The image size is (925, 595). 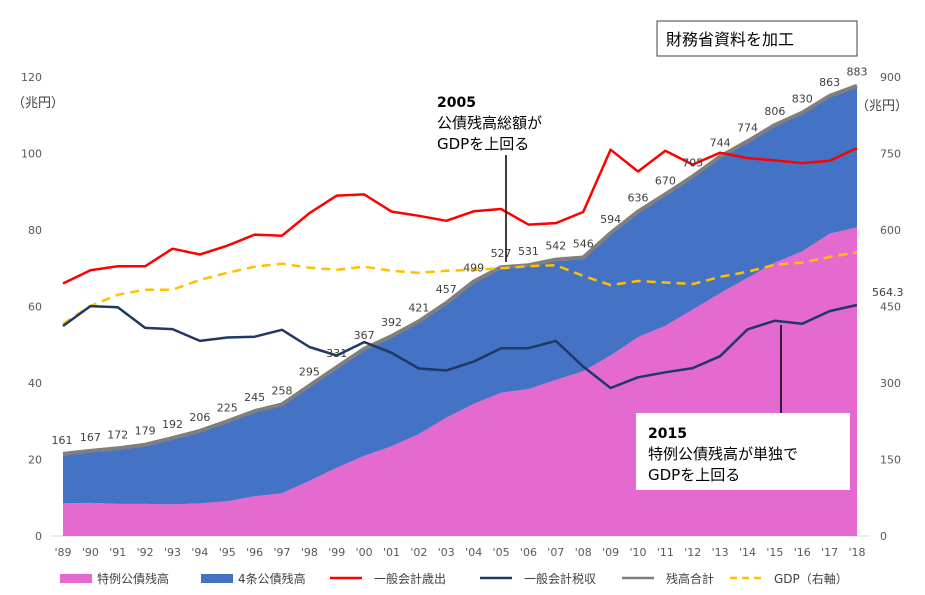 I want to click on annotation-2015-line3: GDPを上回る, so click(x=694, y=475).